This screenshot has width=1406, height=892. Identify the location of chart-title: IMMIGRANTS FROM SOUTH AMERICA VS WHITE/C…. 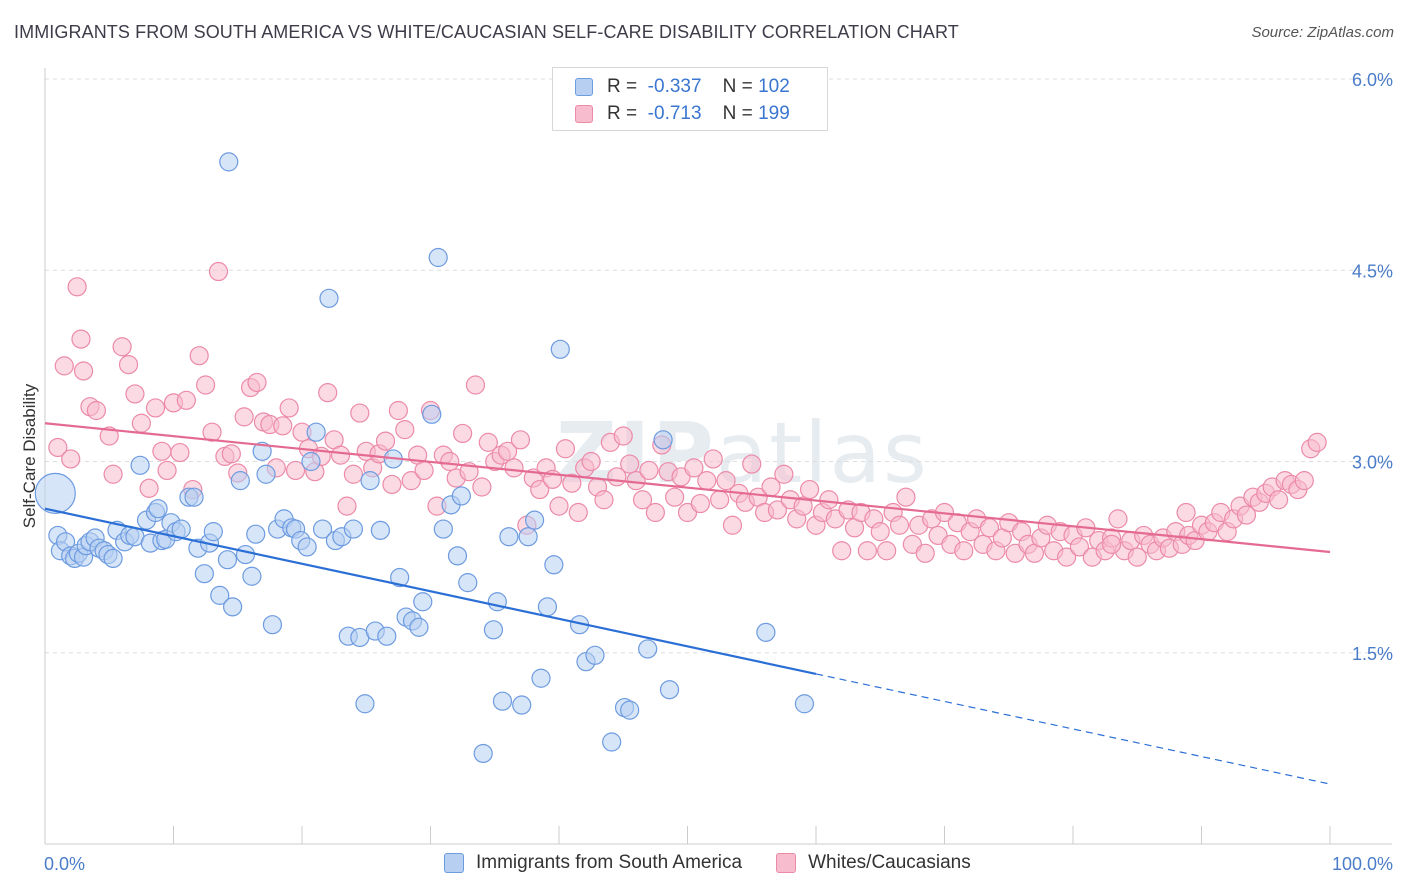
(486, 32).